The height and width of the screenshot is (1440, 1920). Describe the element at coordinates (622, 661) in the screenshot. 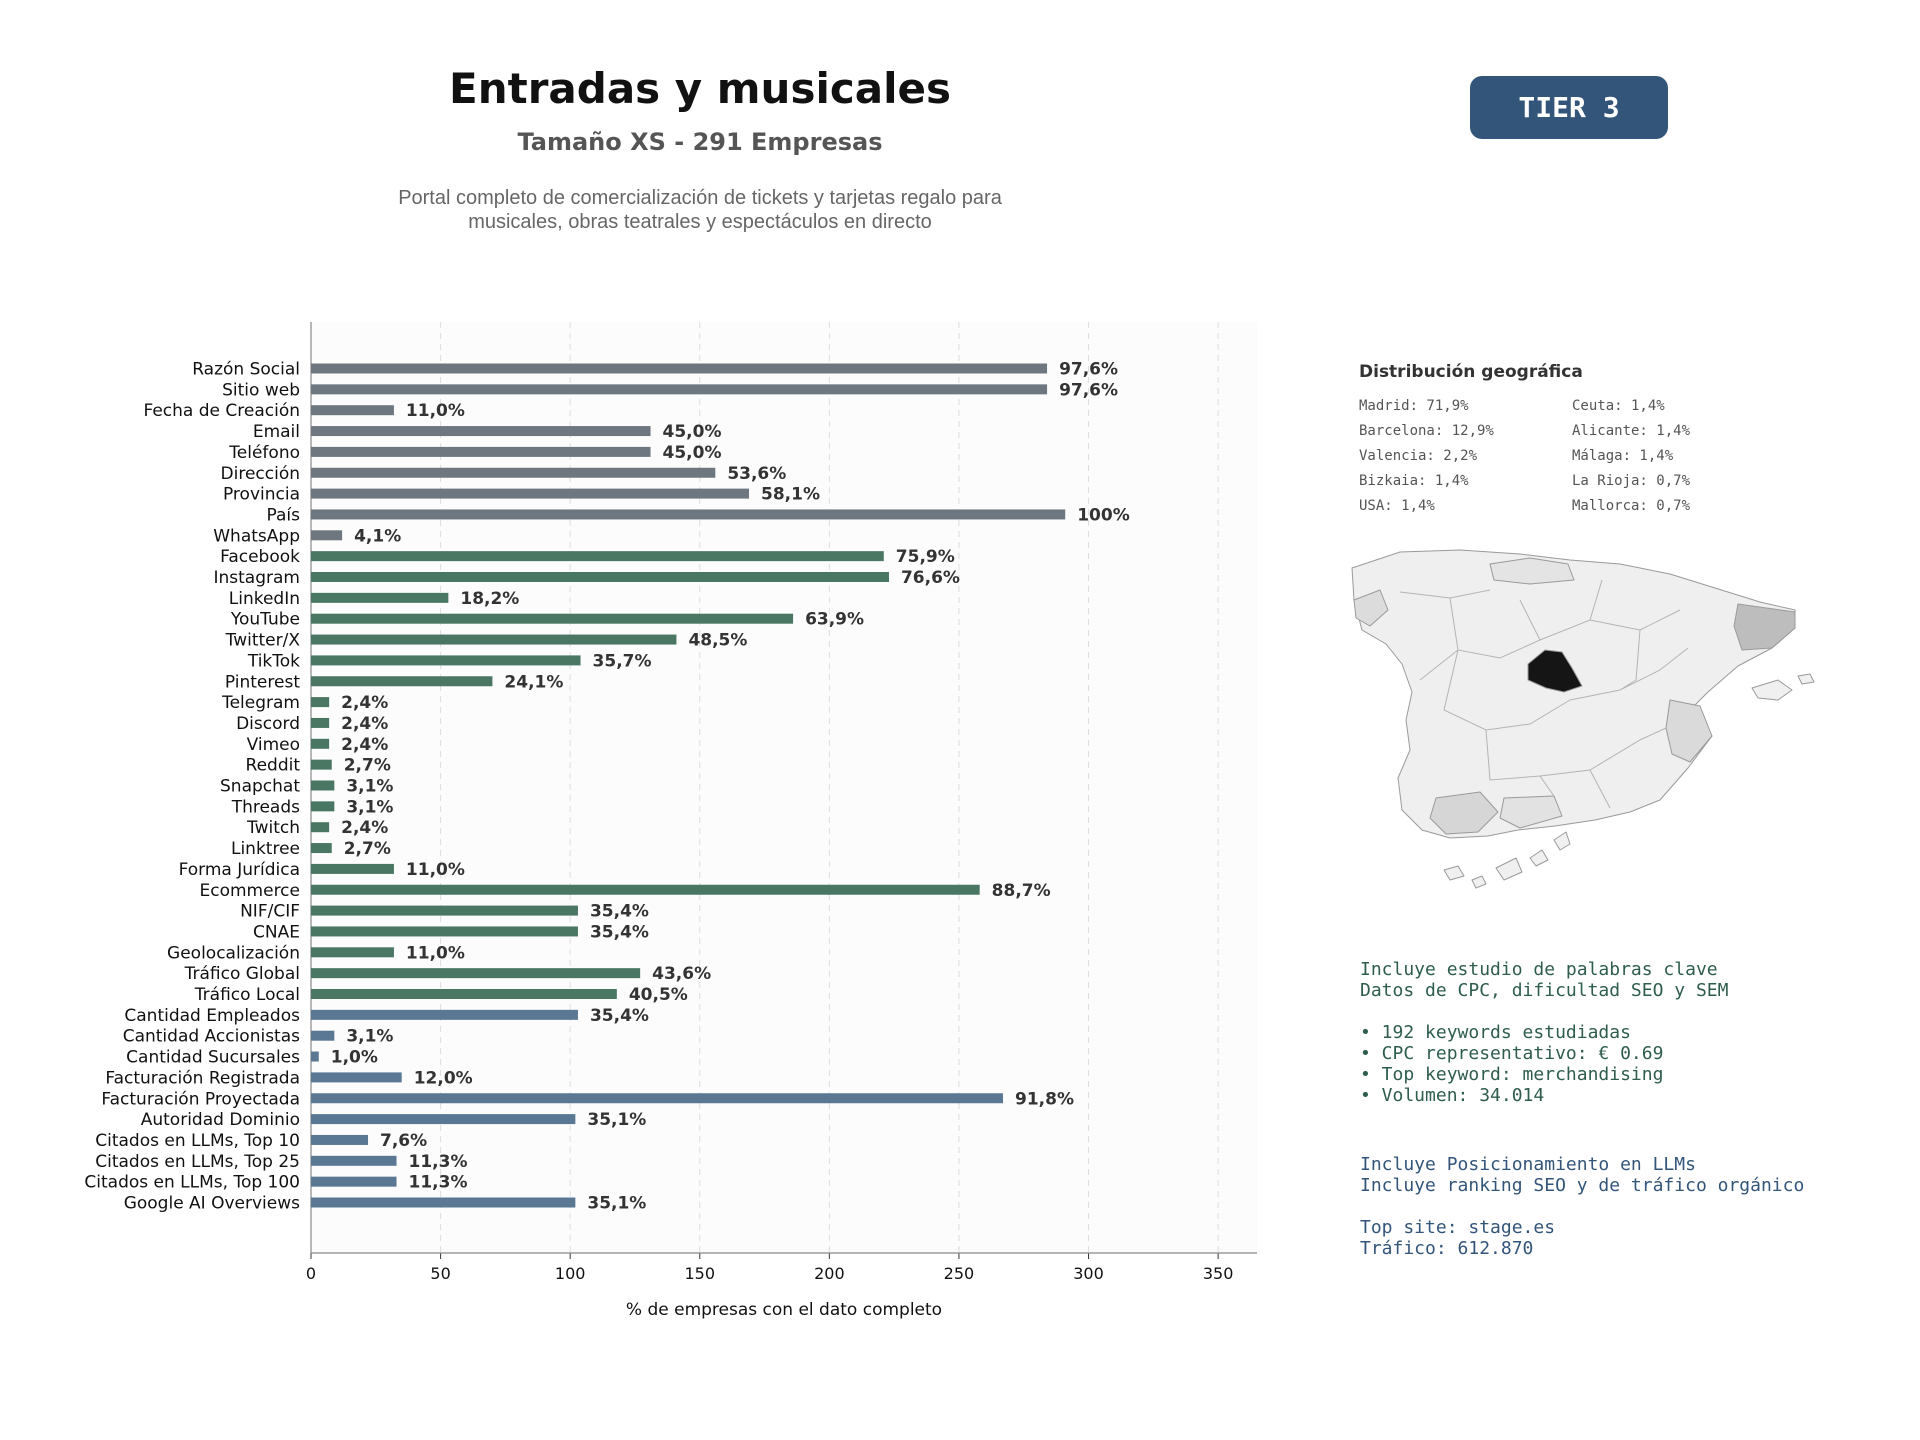

I see `bar-value-label: 35,7%` at that location.